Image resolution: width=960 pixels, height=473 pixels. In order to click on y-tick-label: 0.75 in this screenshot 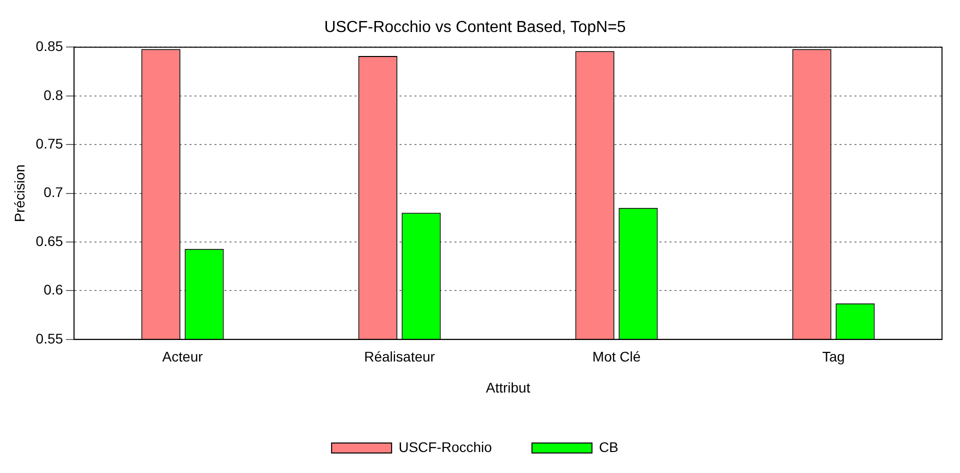, I will do `click(50, 143)`.